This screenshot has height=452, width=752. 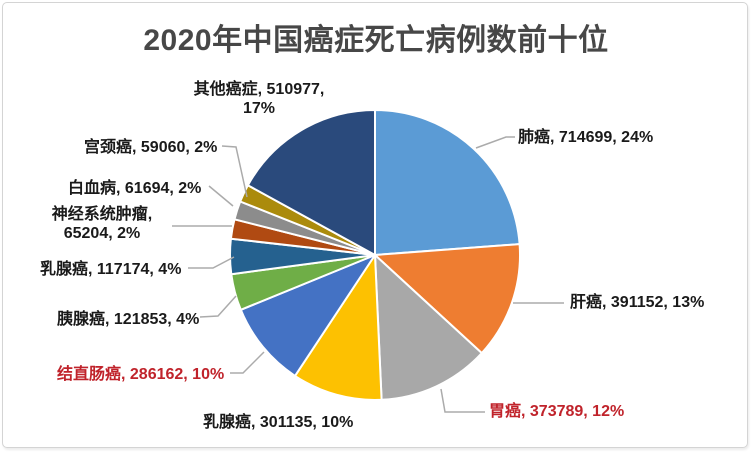 What do you see at coordinates (637, 302) in the screenshot?
I see `pie-label-2: 肝癌, 391152, 13%` at bounding box center [637, 302].